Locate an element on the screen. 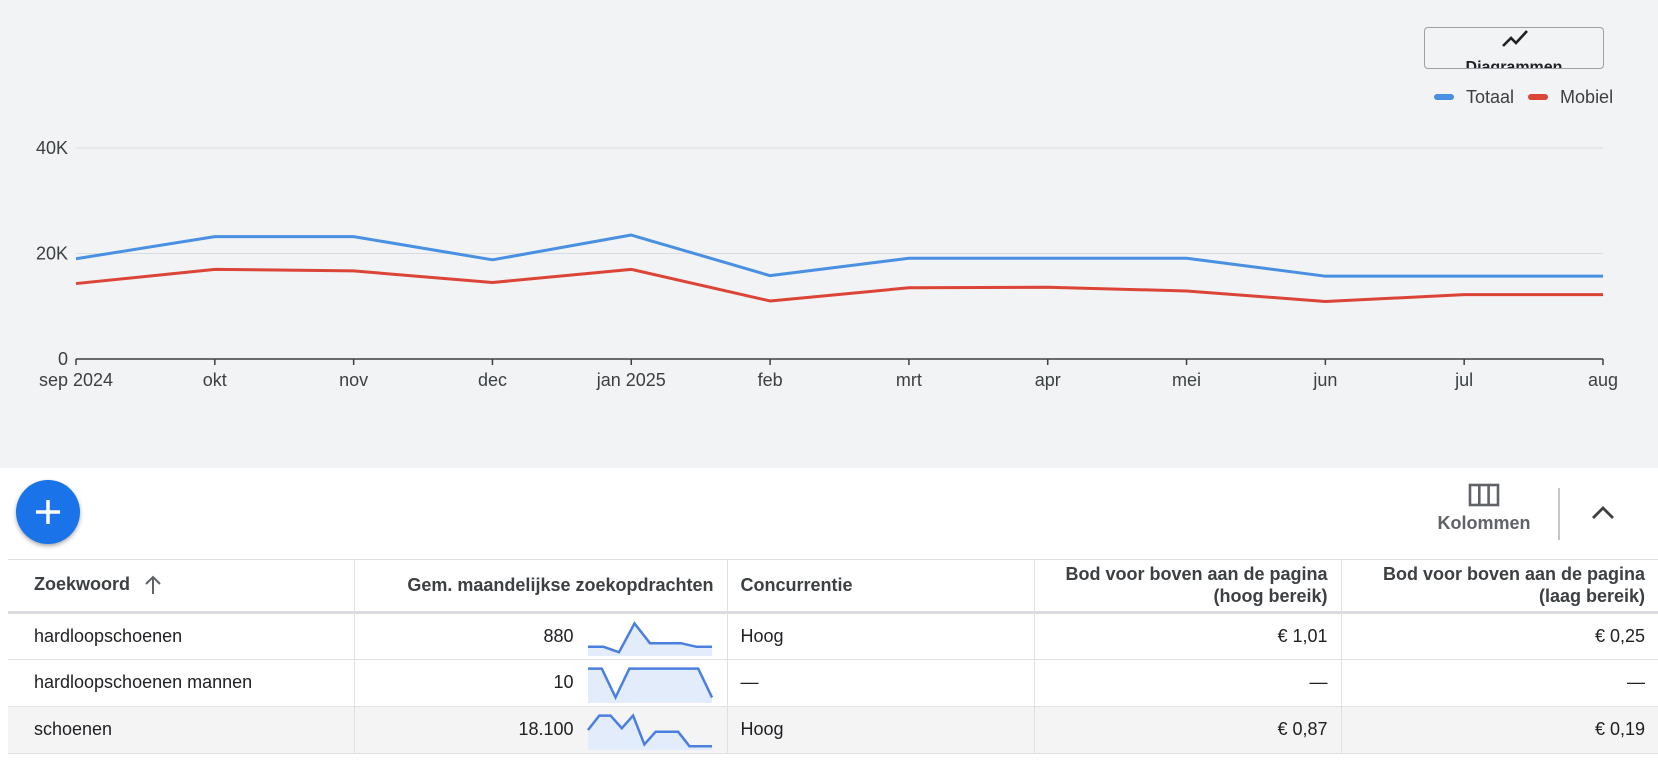 The height and width of the screenshot is (772, 1658). cell-bid-low: € 0,25 is located at coordinates (1499, 636).